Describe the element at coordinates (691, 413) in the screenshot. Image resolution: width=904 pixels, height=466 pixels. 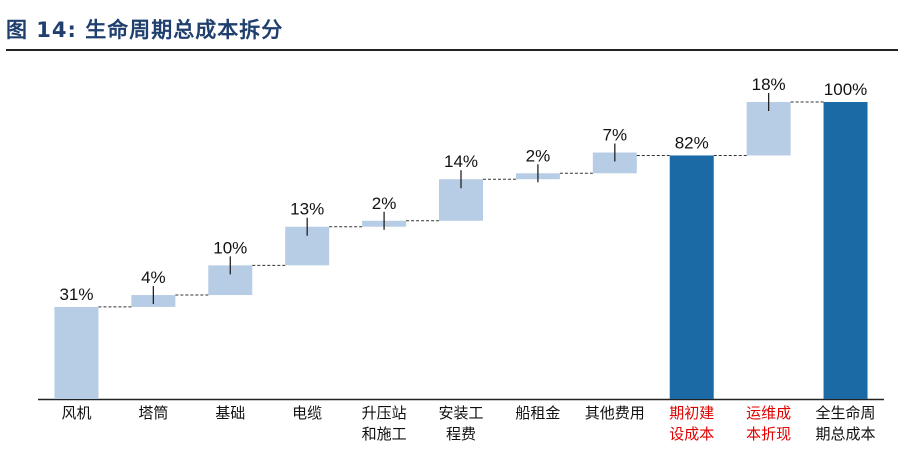
I see `category-label-8-line-0: 期初建` at that location.